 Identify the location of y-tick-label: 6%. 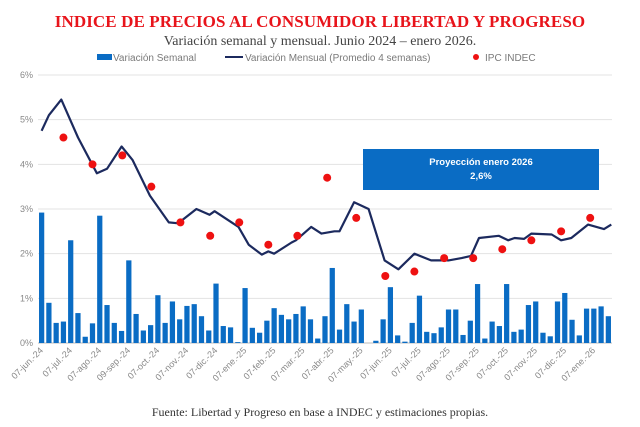
(26, 75).